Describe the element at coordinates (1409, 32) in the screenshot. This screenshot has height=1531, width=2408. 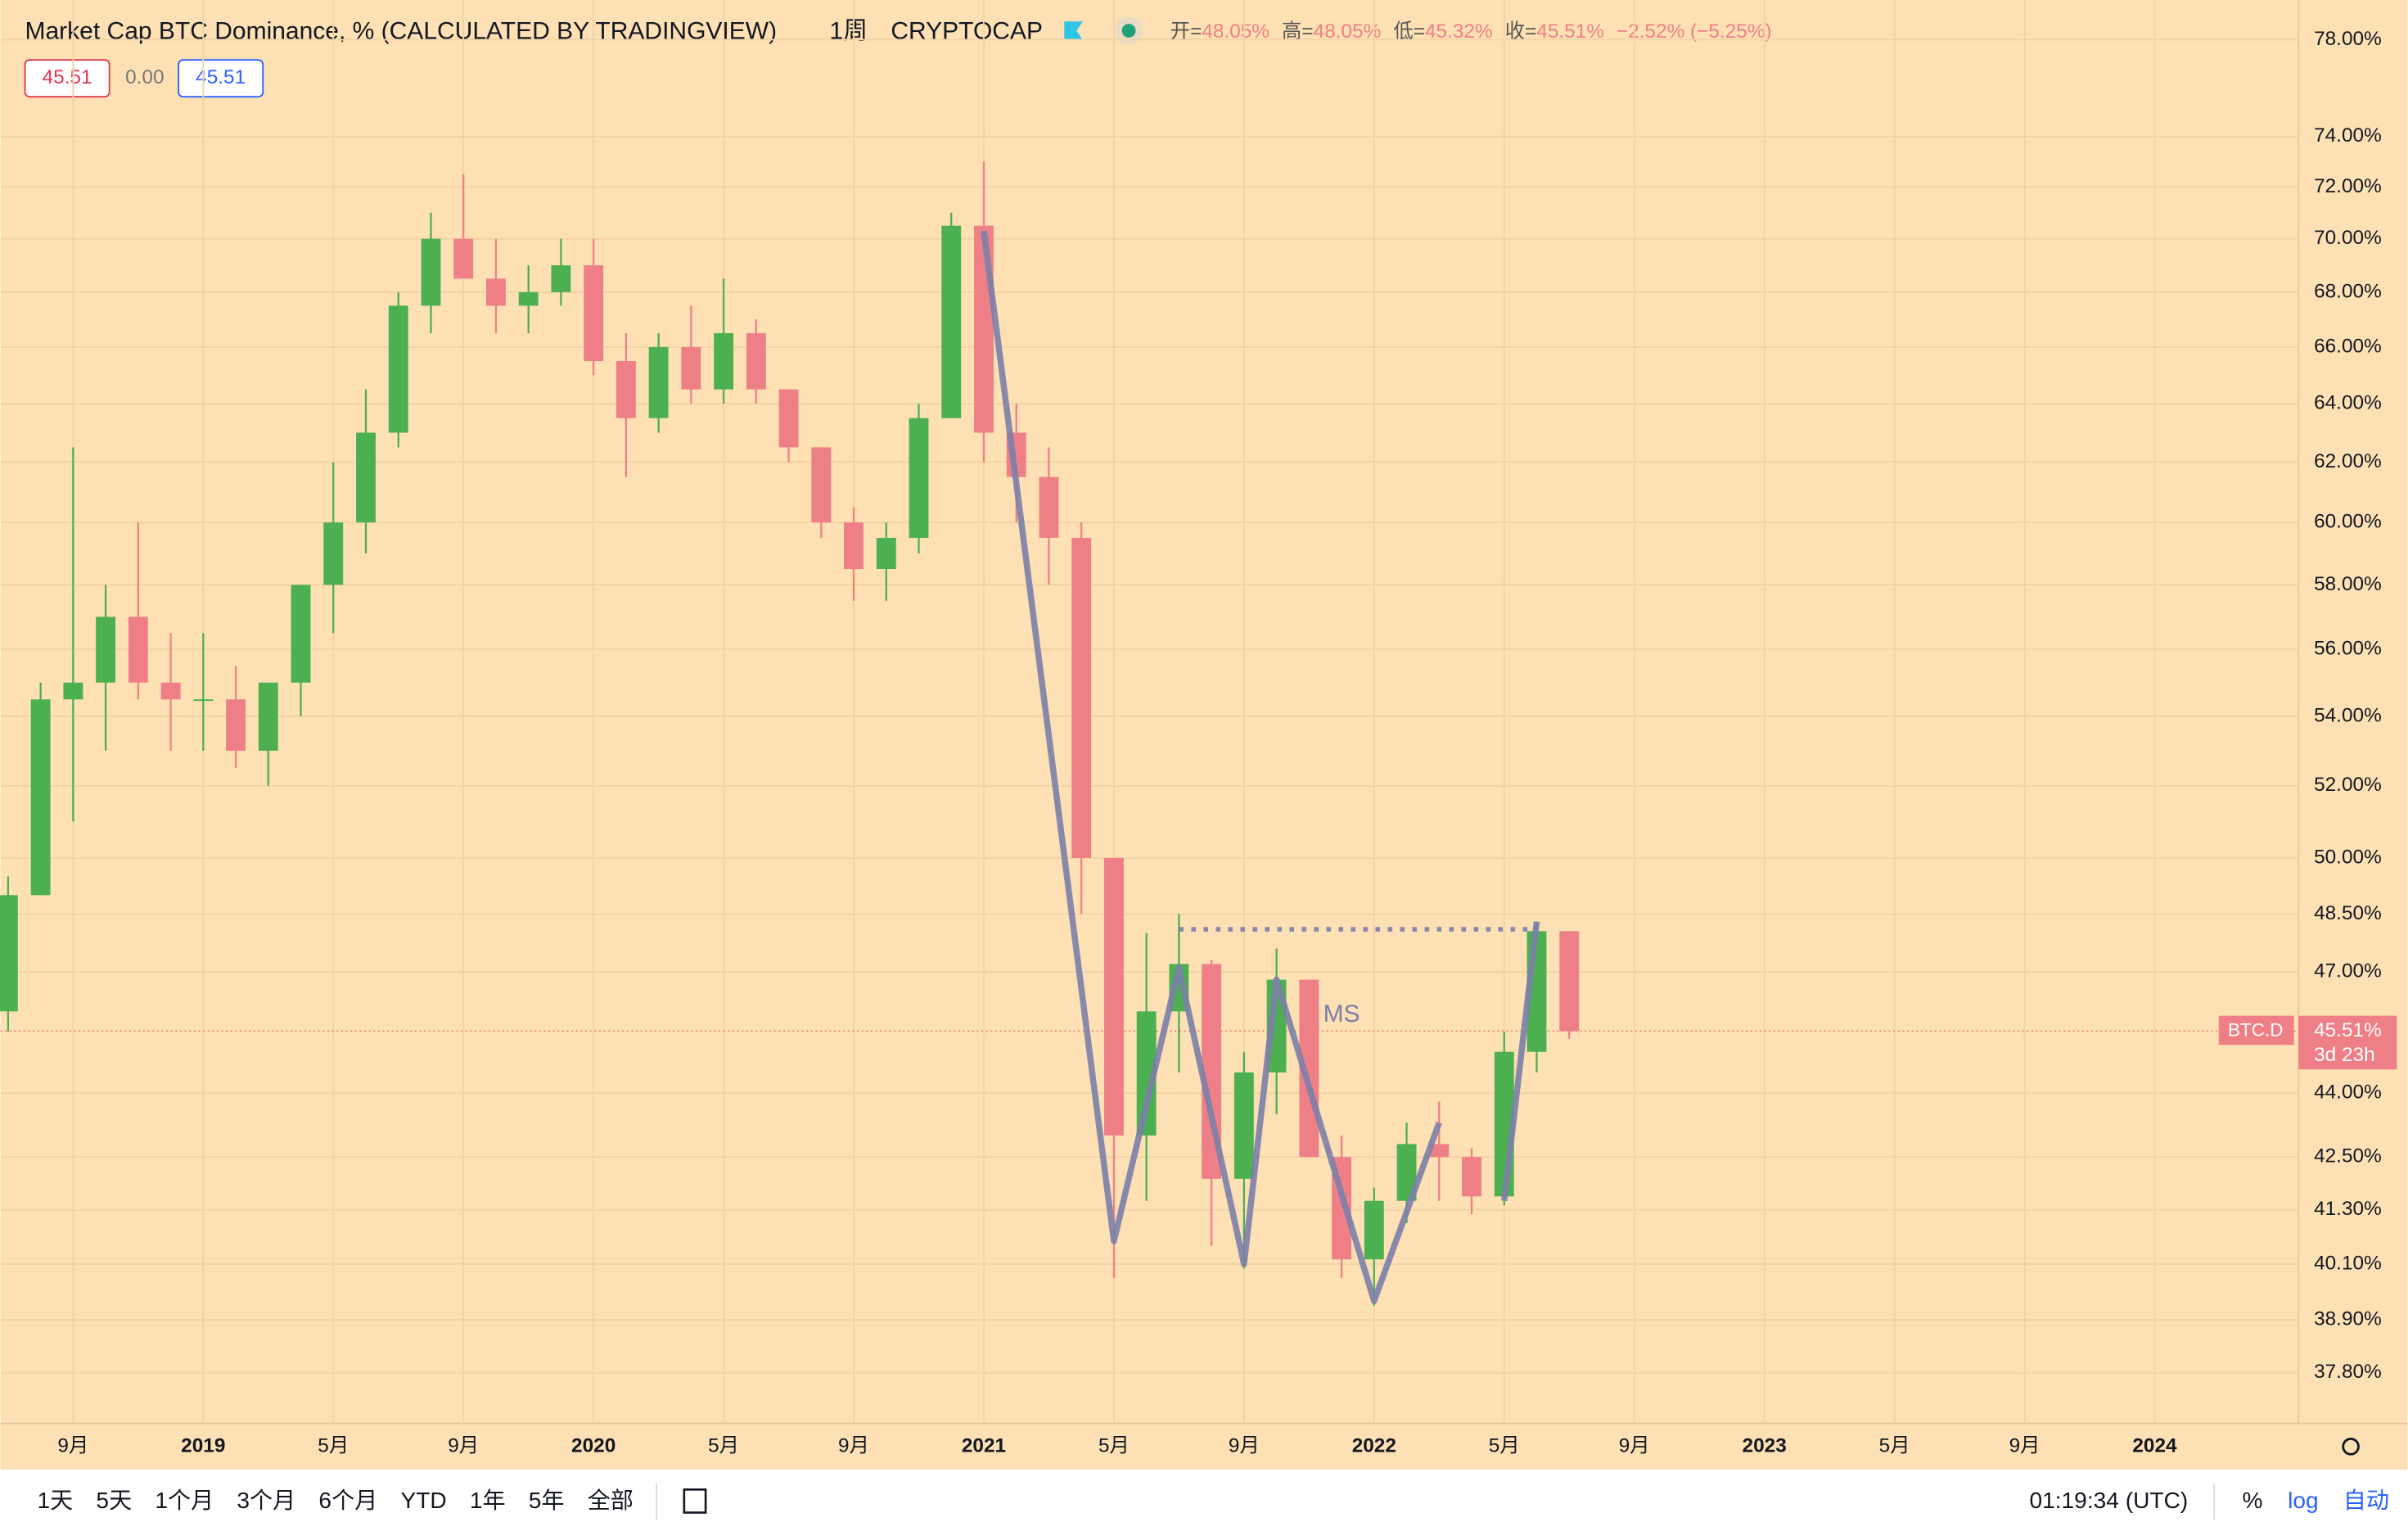
I see `ohlc-key: 低=` at that location.